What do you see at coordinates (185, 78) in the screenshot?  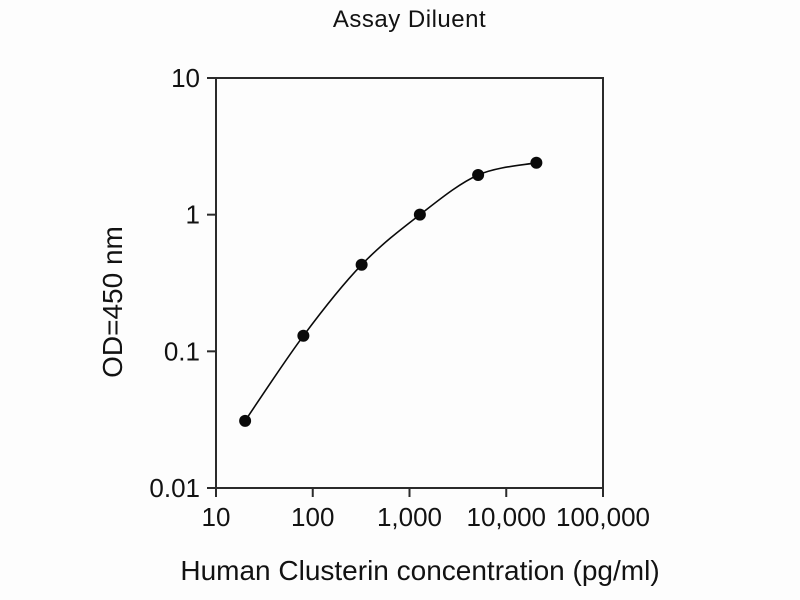 I see `y-tick-label: 10` at bounding box center [185, 78].